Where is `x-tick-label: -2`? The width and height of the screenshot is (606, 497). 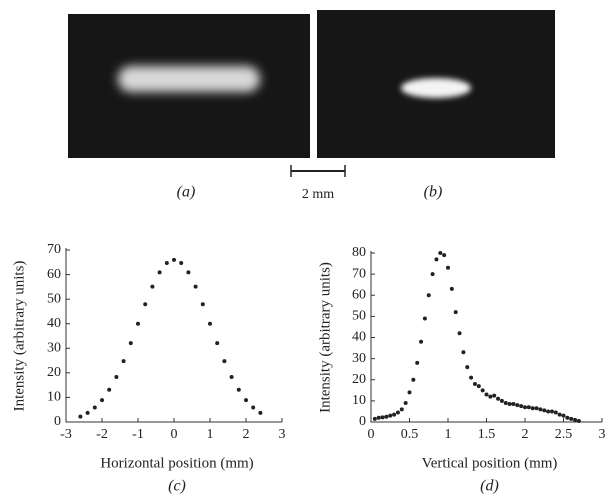
x-tick-label: -2 is located at coordinates (102, 434).